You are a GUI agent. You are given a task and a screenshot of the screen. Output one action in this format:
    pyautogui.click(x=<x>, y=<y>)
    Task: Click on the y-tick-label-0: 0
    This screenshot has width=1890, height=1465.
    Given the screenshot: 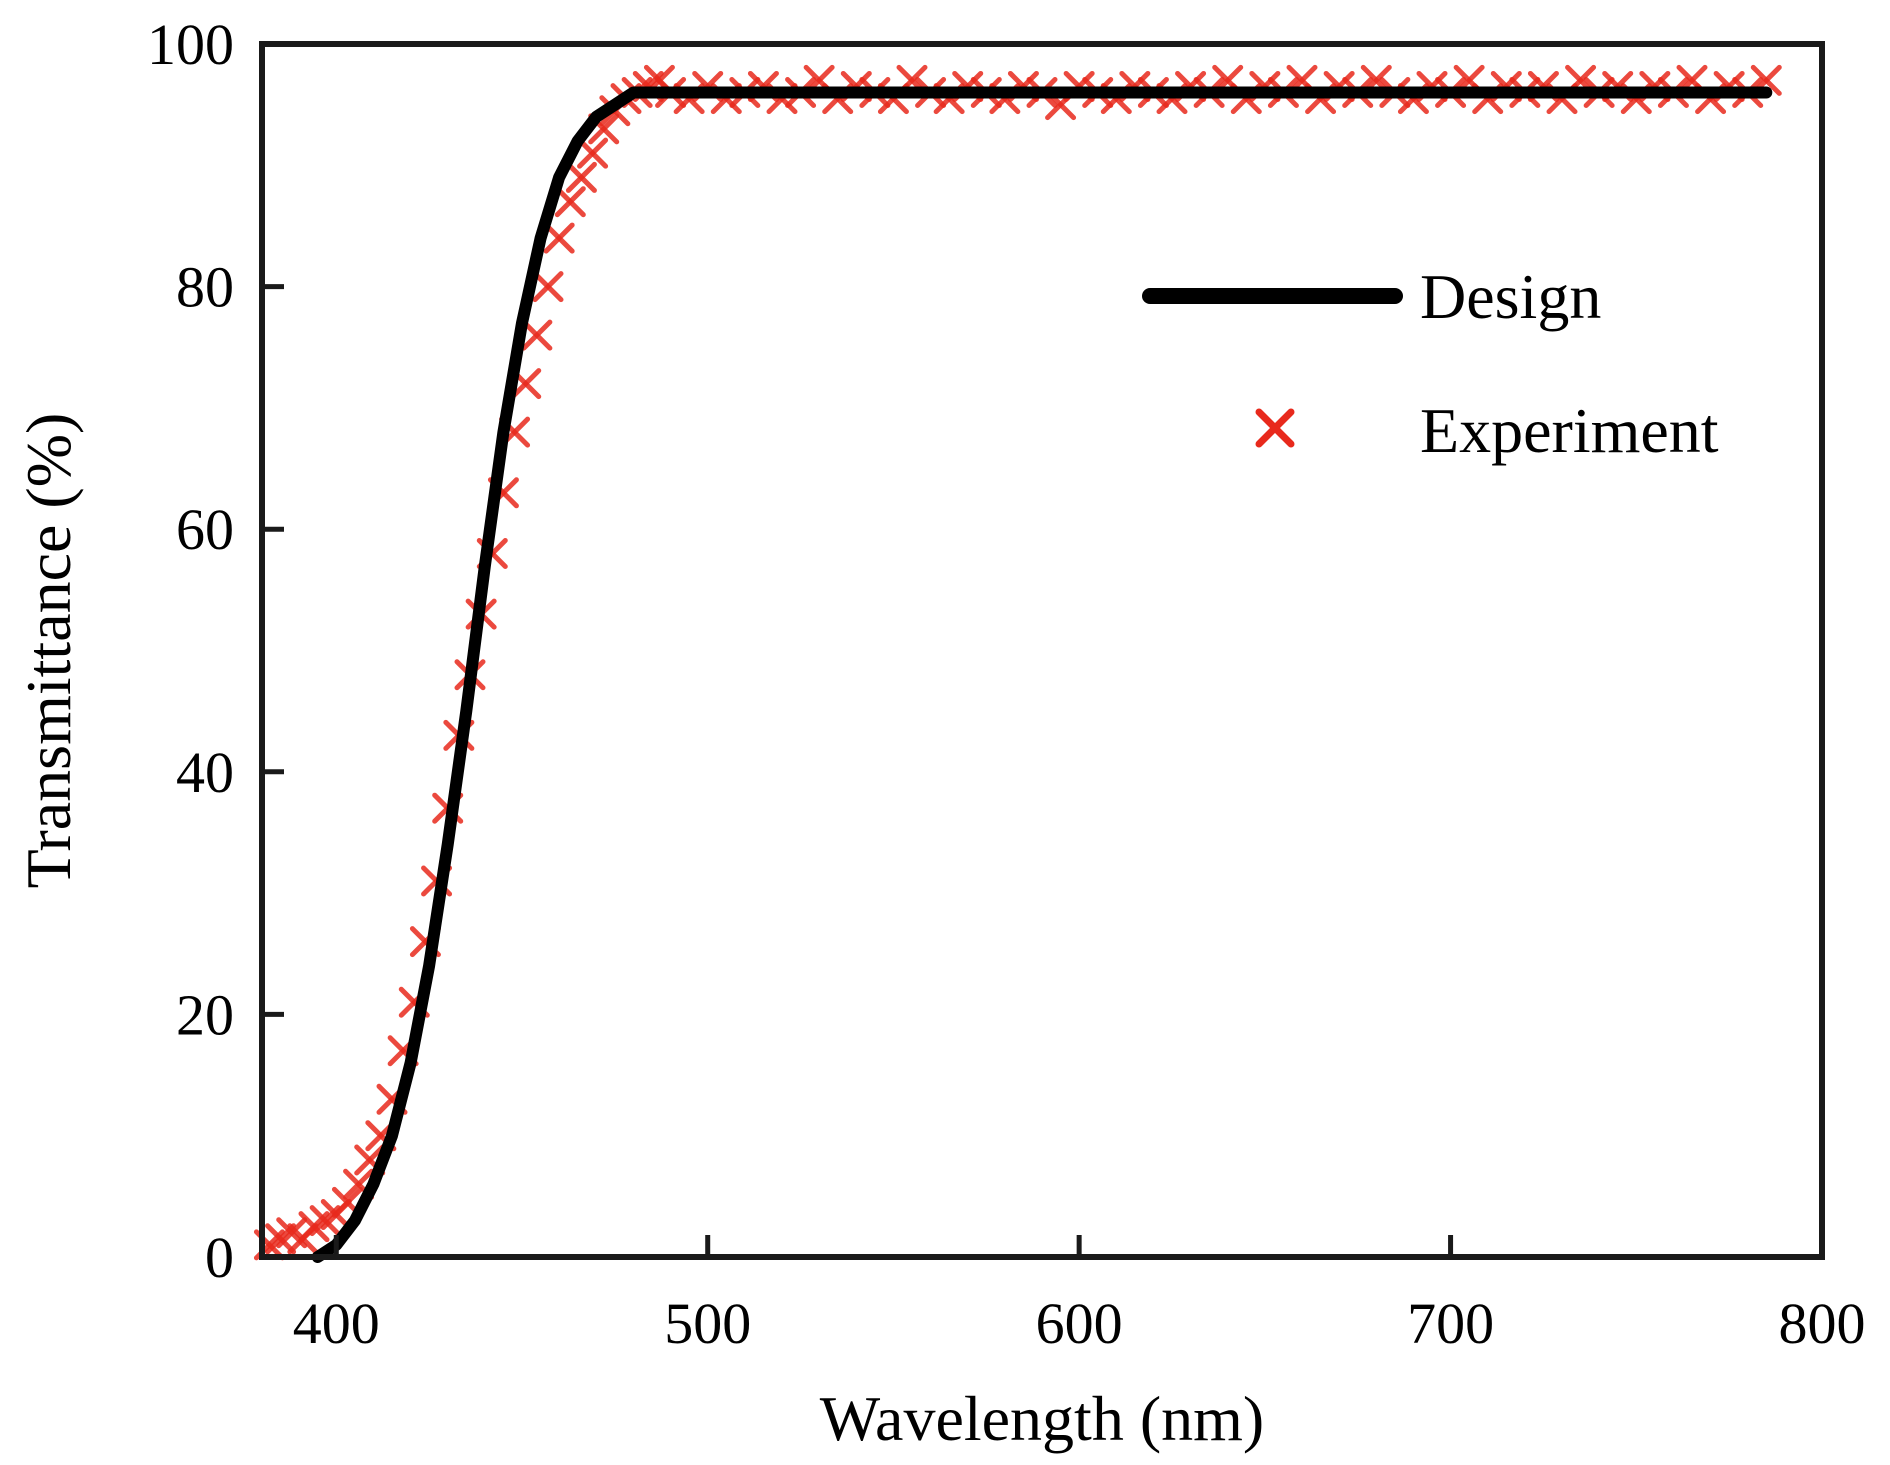 What is the action you would take?
    pyautogui.click(x=219, y=1257)
    